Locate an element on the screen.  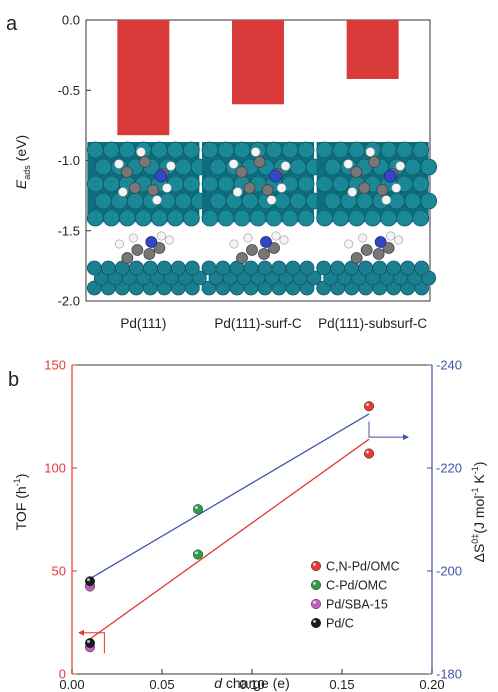
legend-label: Pd/C is located at coordinates (340, 624).